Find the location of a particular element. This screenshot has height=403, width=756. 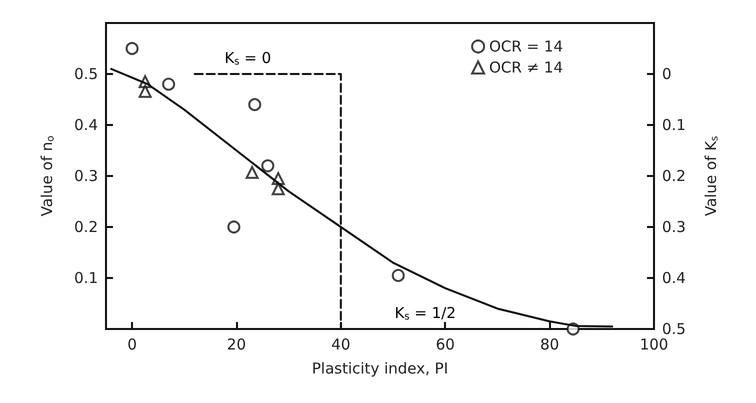

x-tick-label: 40 is located at coordinates (340, 345).